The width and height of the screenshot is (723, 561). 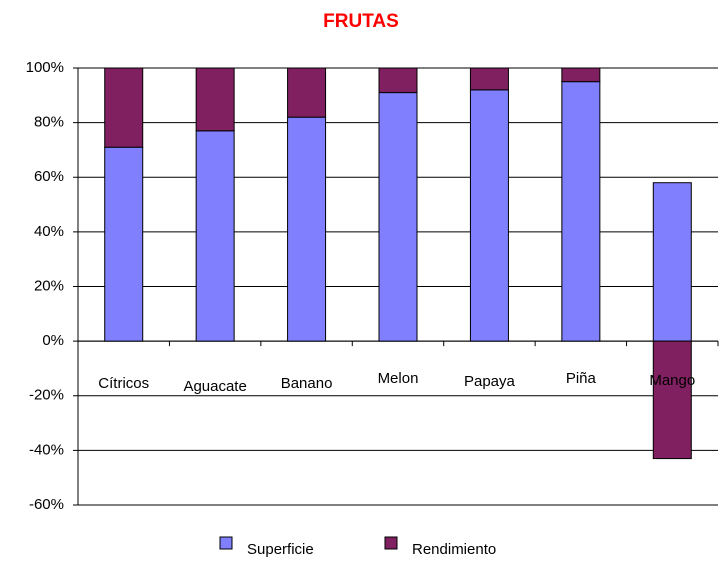 What do you see at coordinates (46, 449) in the screenshot?
I see `y-tick-label: -40%` at bounding box center [46, 449].